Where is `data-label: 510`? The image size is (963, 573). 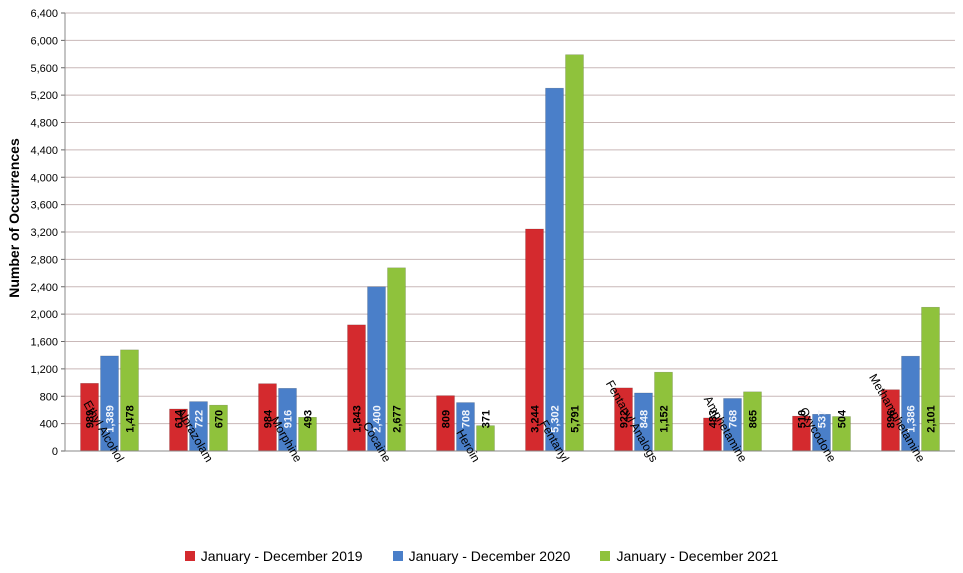 data-label: 510 is located at coordinates (803, 419).